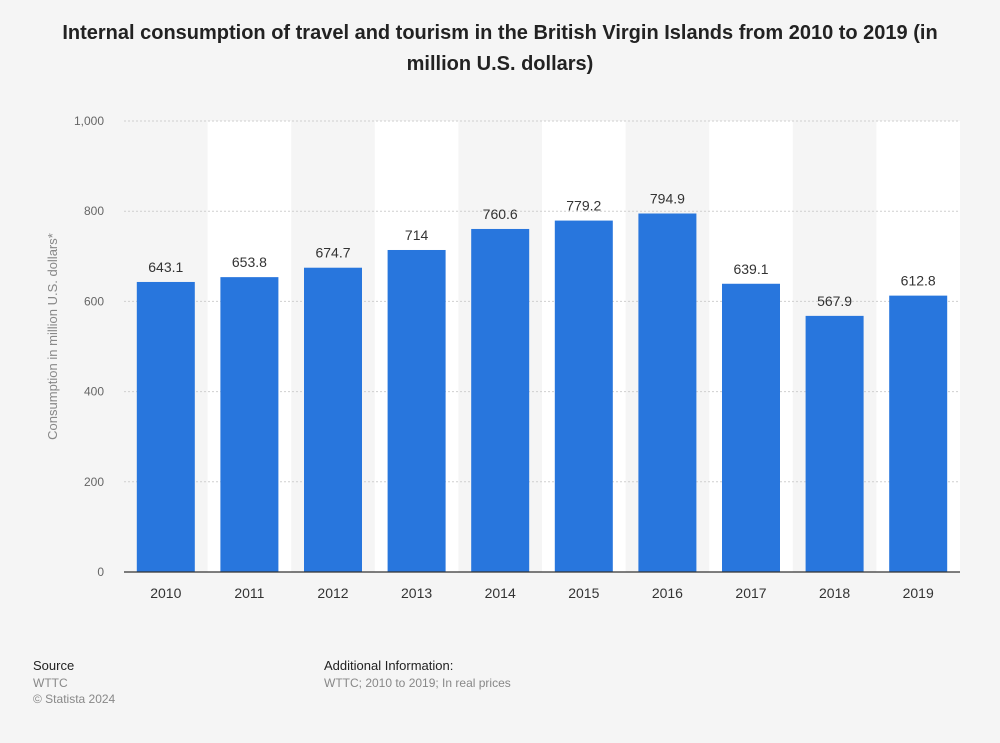  Describe the element at coordinates (500, 593) in the screenshot. I see `x-tick-label: 2014` at that location.